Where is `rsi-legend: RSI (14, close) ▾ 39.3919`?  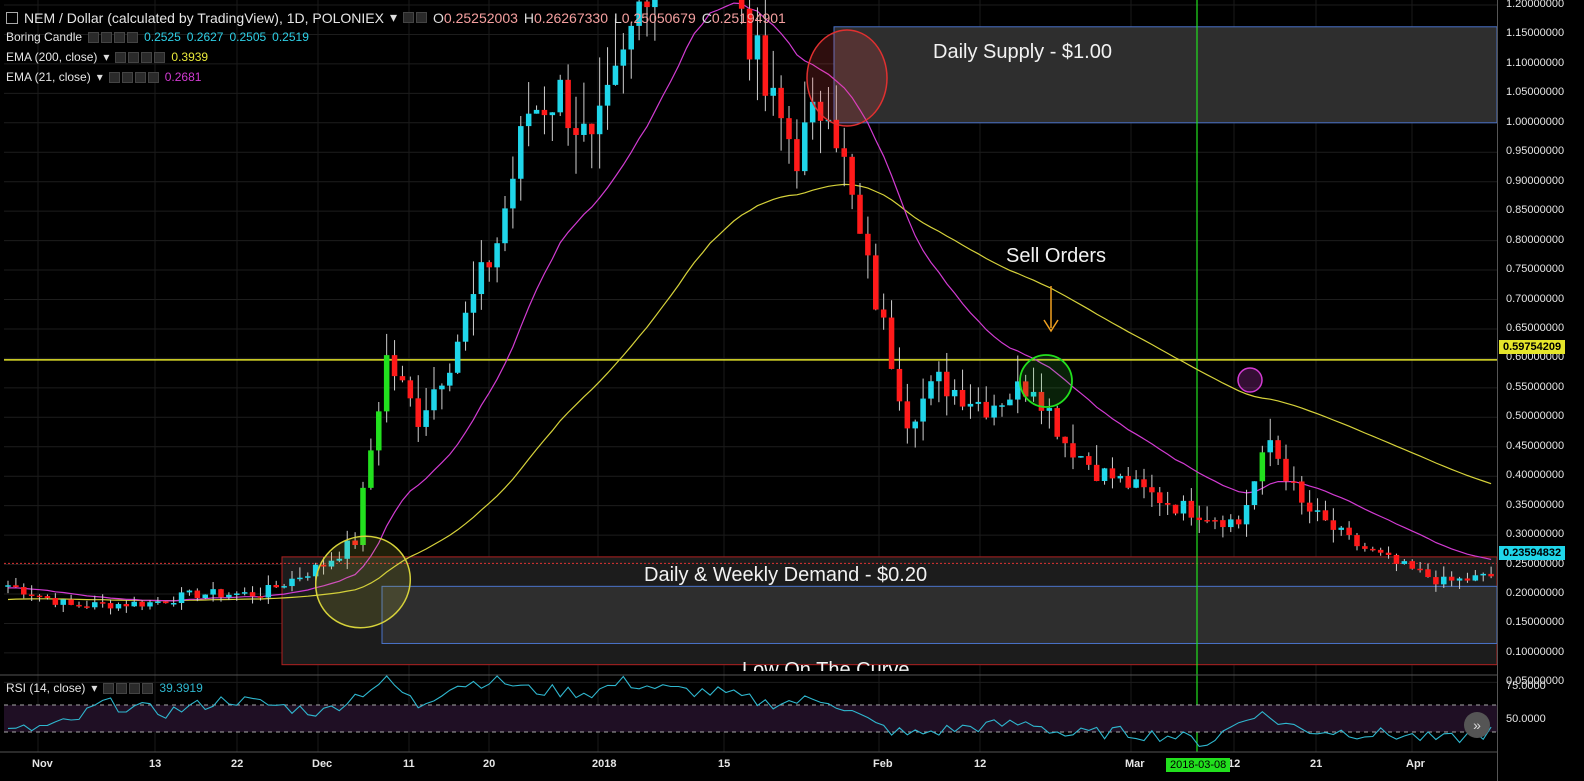 rsi-legend: RSI (14, close) ▾ 39.3919 is located at coordinates (104, 688).